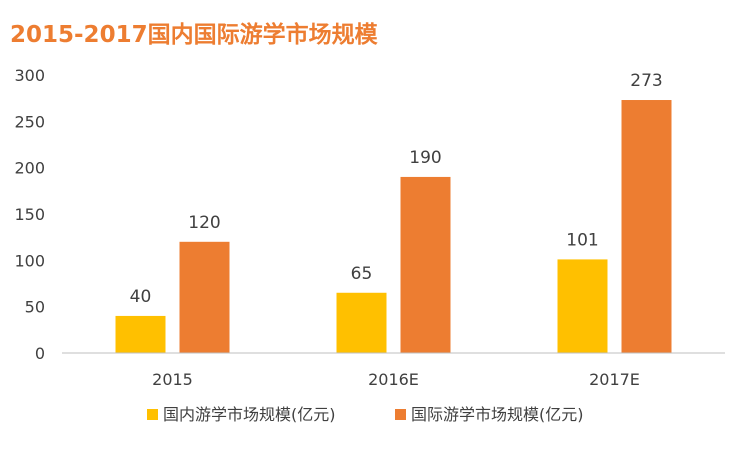 This screenshot has height=450, width=750. Describe the element at coordinates (249, 414) in the screenshot. I see `legend-label: 国内游学市场规模(亿元)` at that location.